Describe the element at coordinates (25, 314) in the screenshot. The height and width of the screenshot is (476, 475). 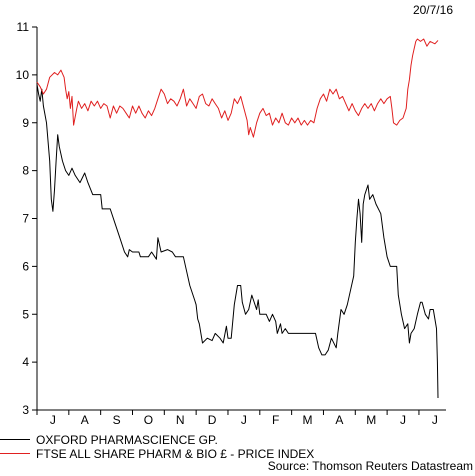
I see `y-tick-label: 5` at that location.